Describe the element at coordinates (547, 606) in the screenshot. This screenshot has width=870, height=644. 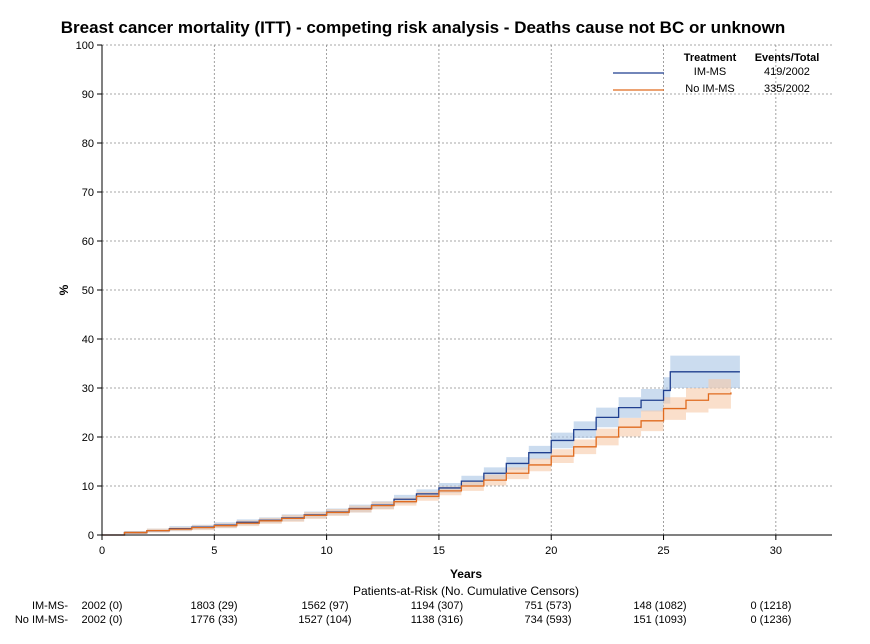
I see `risk-cell: 751 (573)` at that location.